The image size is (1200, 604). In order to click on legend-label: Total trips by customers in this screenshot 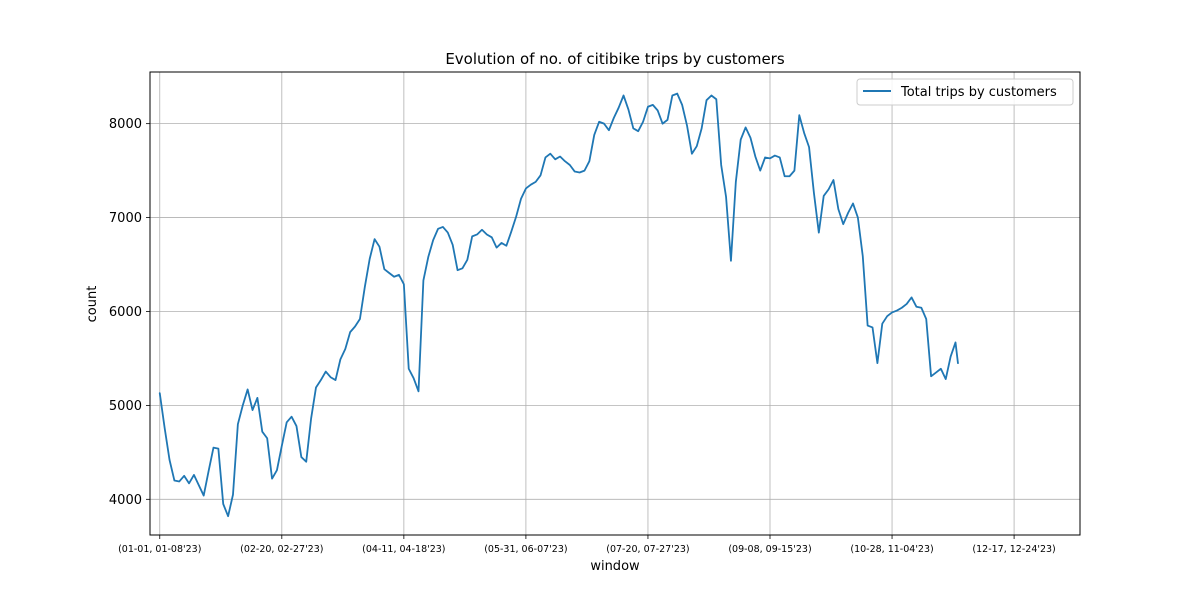, I will do `click(978, 92)`.